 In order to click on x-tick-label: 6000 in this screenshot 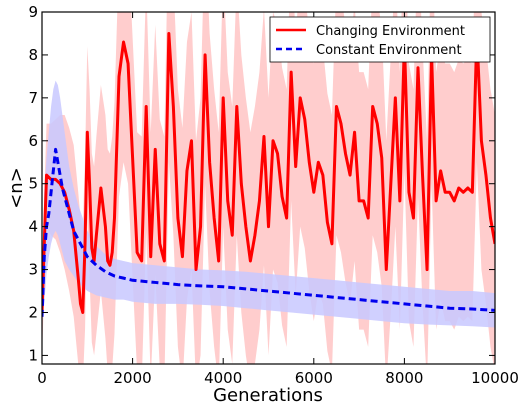, I will do `click(314, 378)`.